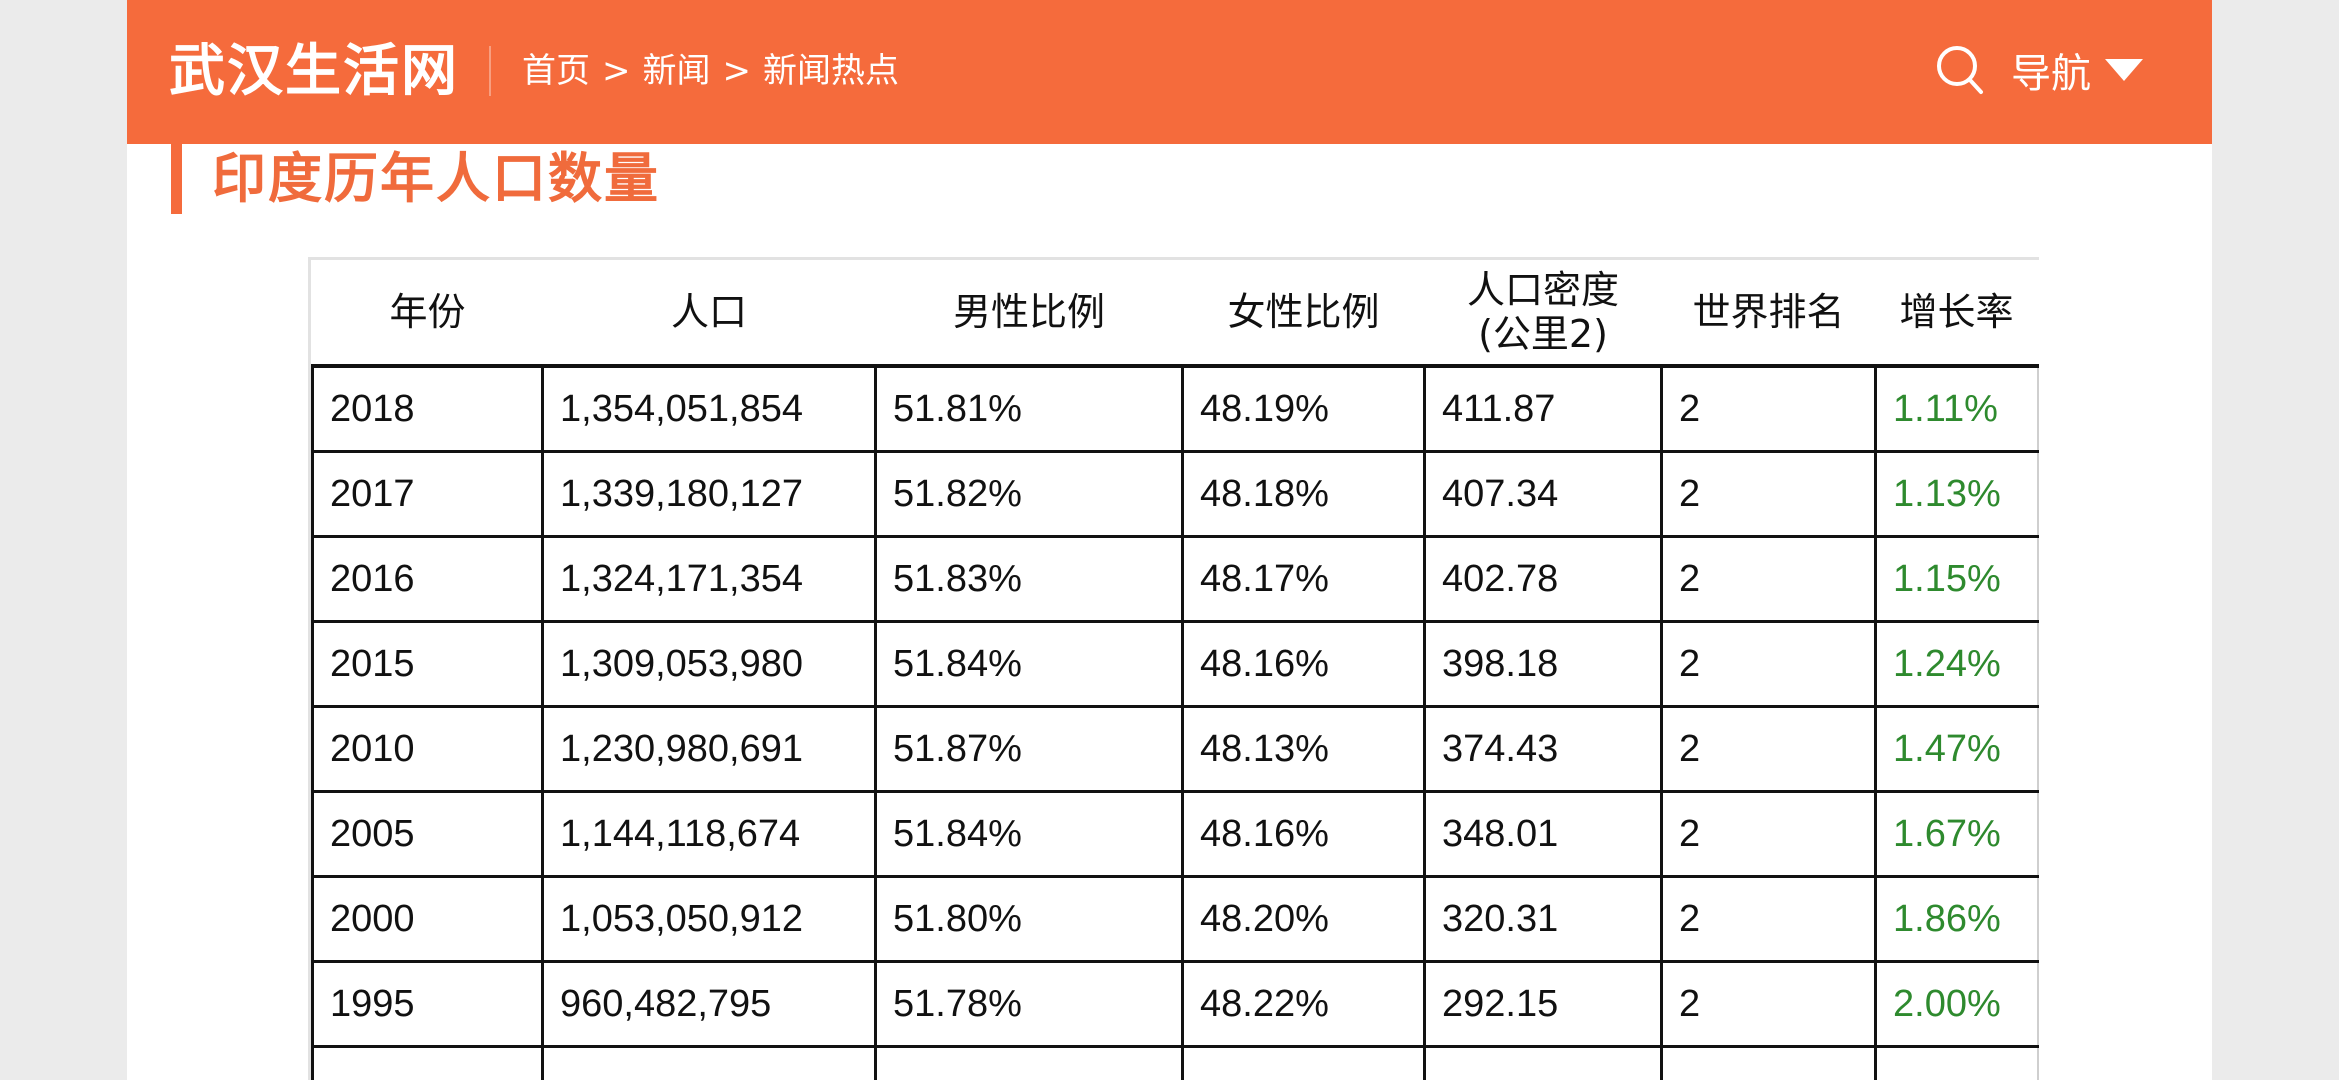 Image resolution: width=2339 pixels, height=1080 pixels. What do you see at coordinates (1303, 494) in the screenshot?
I see `cell-female-ratio: 48.18%` at bounding box center [1303, 494].